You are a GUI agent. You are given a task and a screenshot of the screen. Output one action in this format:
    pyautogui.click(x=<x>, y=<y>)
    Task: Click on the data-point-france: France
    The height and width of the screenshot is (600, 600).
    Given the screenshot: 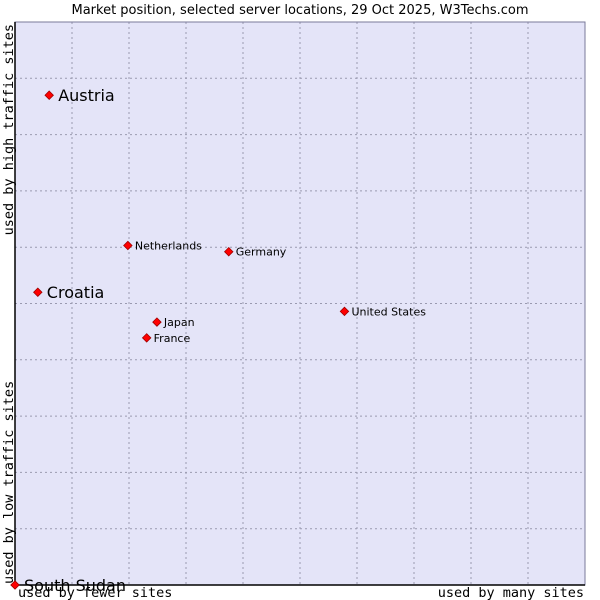 What is the action you would take?
    pyautogui.click(x=166, y=338)
    